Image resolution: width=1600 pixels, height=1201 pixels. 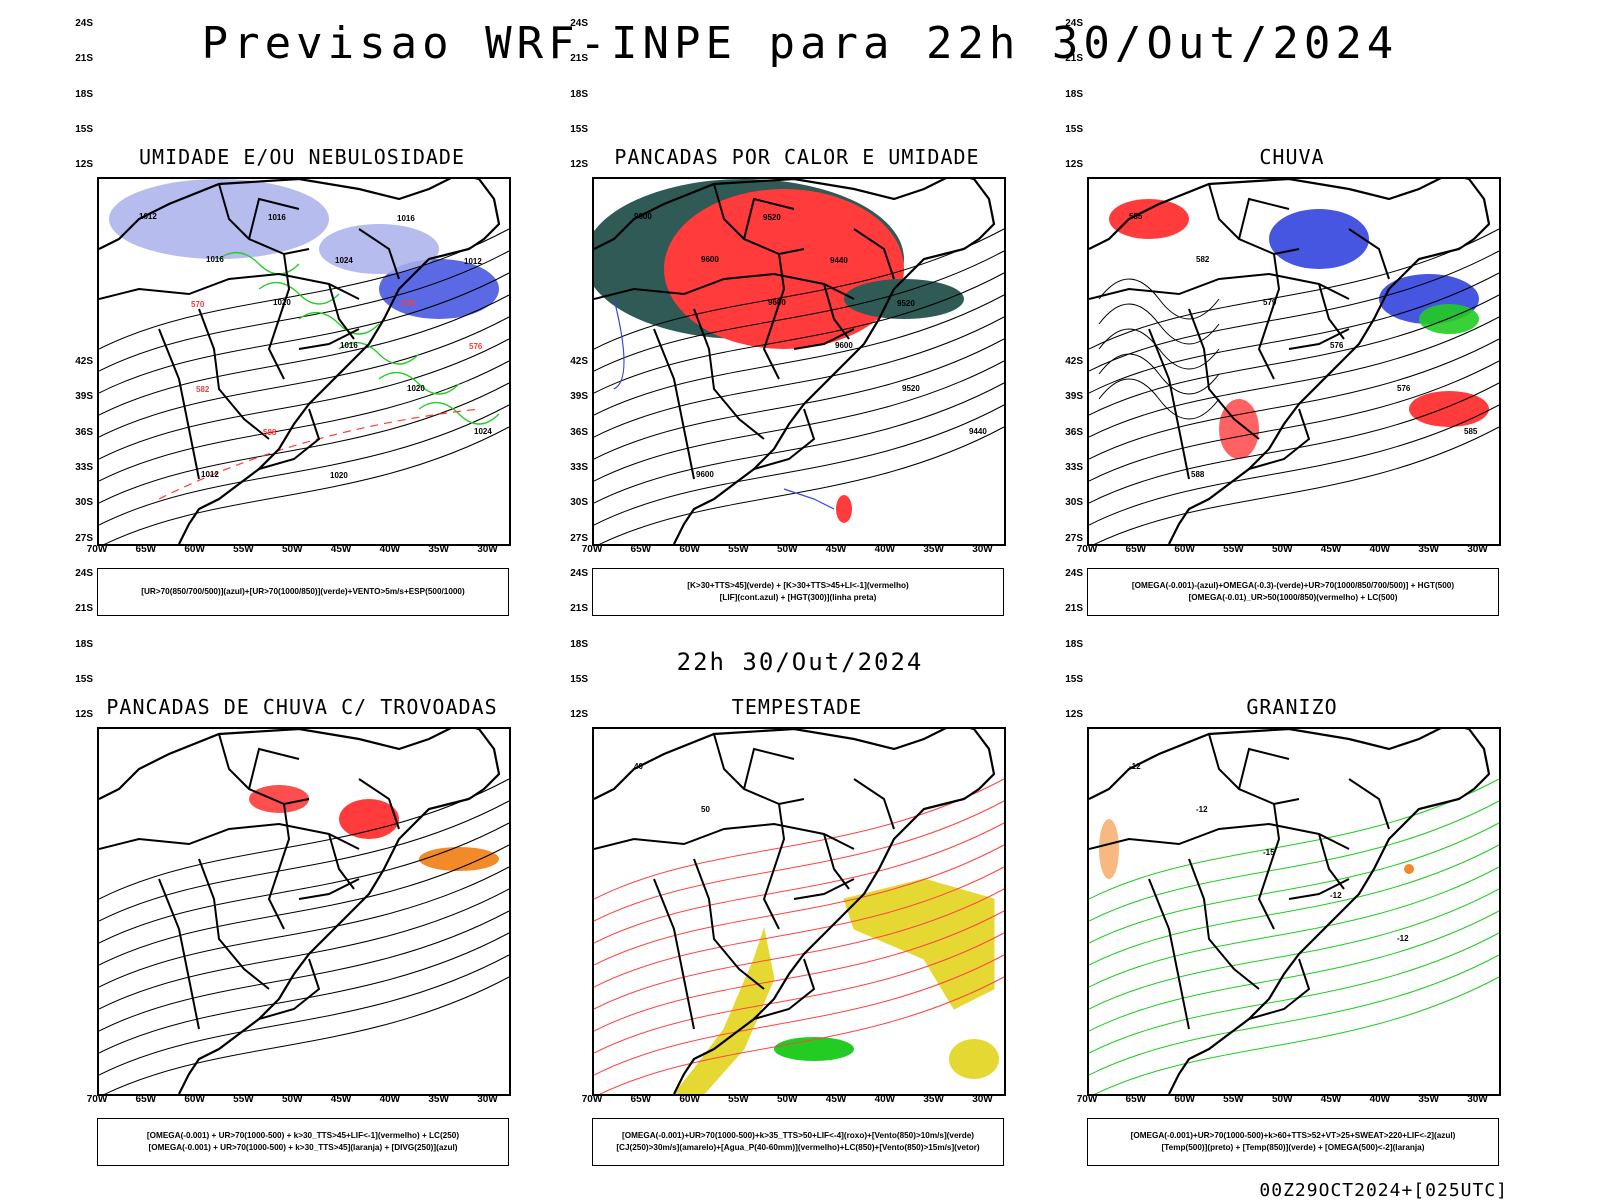 I want to click on panel-title: PANCADAS POR CALOR E UMIDADE, so click(x=797, y=157).